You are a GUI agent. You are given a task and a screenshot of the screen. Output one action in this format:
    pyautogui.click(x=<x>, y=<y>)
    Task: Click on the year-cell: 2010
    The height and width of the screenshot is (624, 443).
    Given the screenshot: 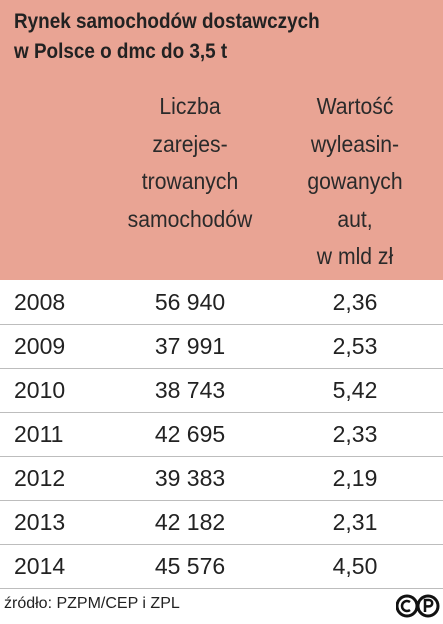 What is the action you would take?
    pyautogui.click(x=40, y=390)
    